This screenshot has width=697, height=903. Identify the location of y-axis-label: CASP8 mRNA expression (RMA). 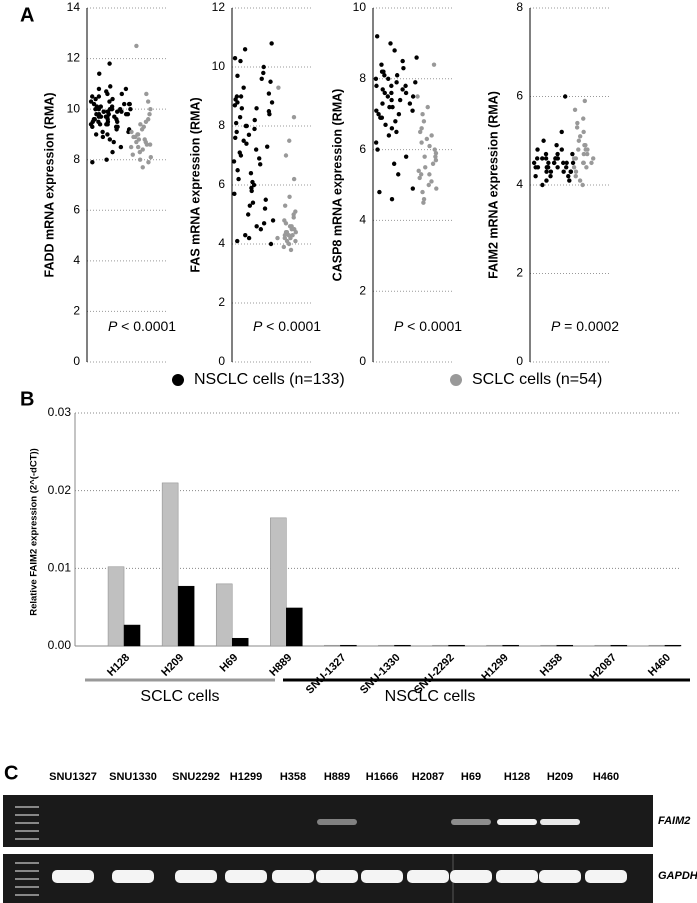
(337, 185).